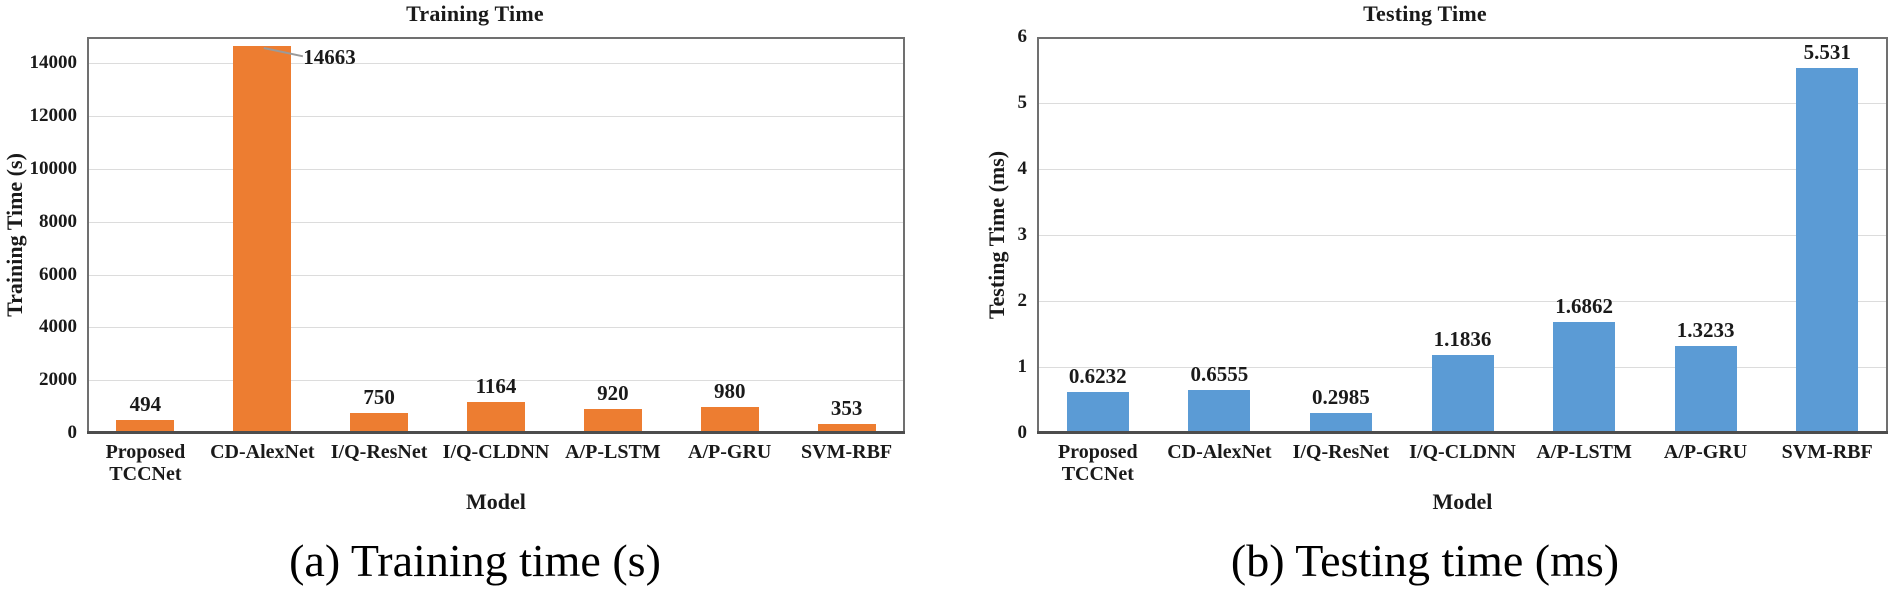  I want to click on y-tick-label: 6, so click(1022, 36).